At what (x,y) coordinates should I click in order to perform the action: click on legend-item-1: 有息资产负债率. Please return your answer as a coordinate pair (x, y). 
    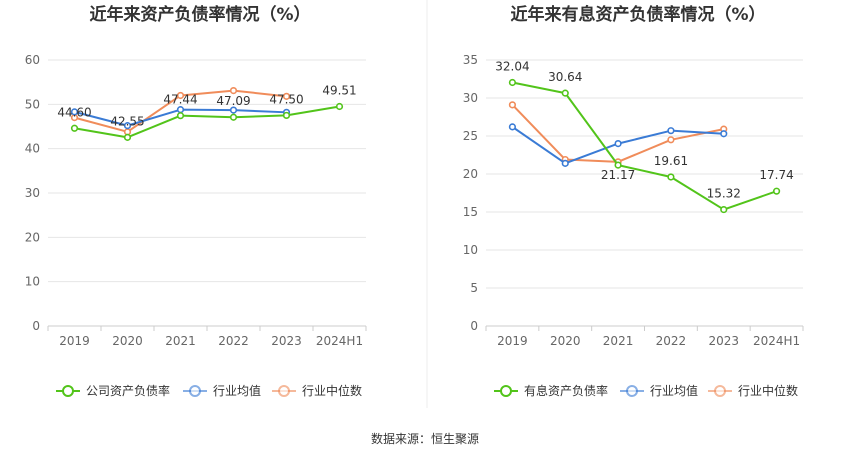
    Looking at the image, I should click on (551, 390).